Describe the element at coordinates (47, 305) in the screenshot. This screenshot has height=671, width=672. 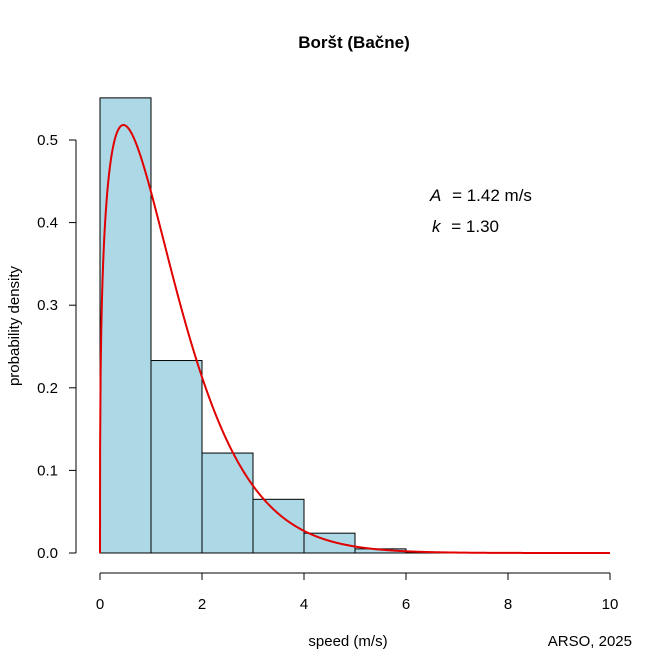
I see `y-tick-label: 0.3` at that location.